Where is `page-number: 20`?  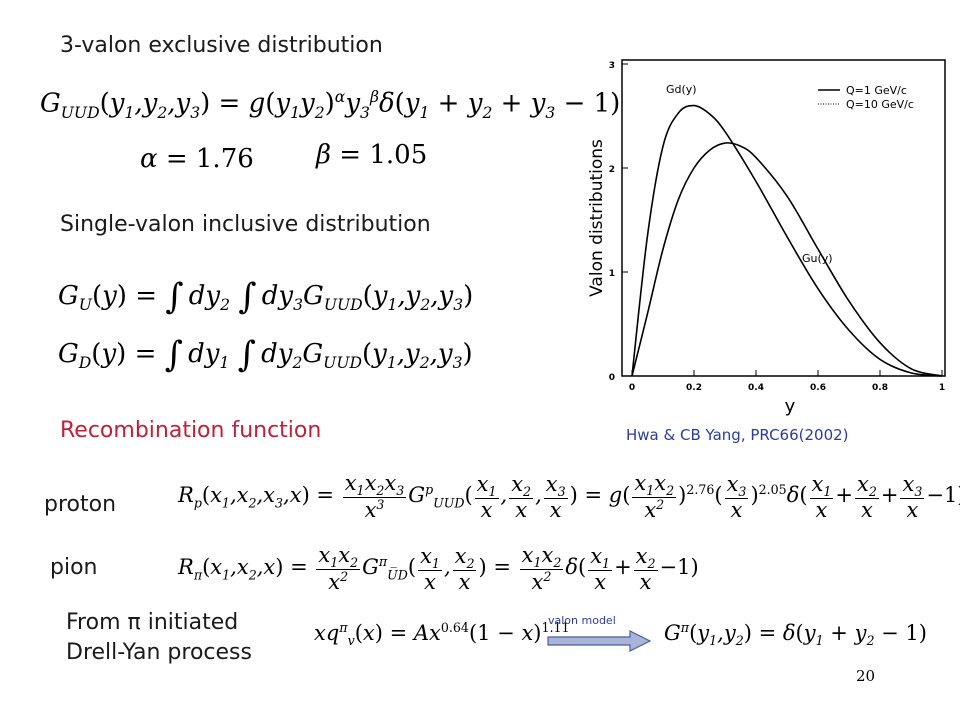 page-number: 20 is located at coordinates (866, 676).